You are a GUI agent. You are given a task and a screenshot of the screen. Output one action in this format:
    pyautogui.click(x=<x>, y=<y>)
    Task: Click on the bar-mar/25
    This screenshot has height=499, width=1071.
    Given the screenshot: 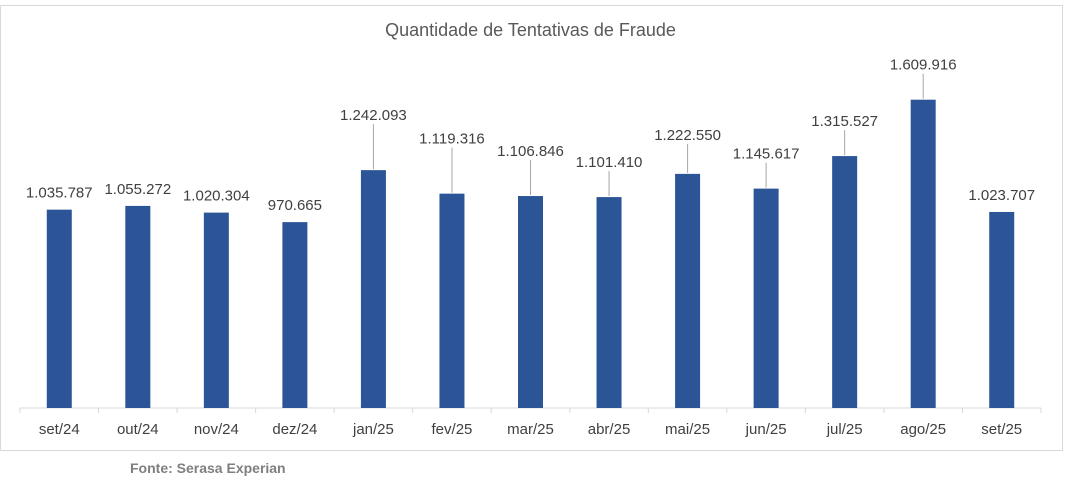 What is the action you would take?
    pyautogui.click(x=530, y=302)
    